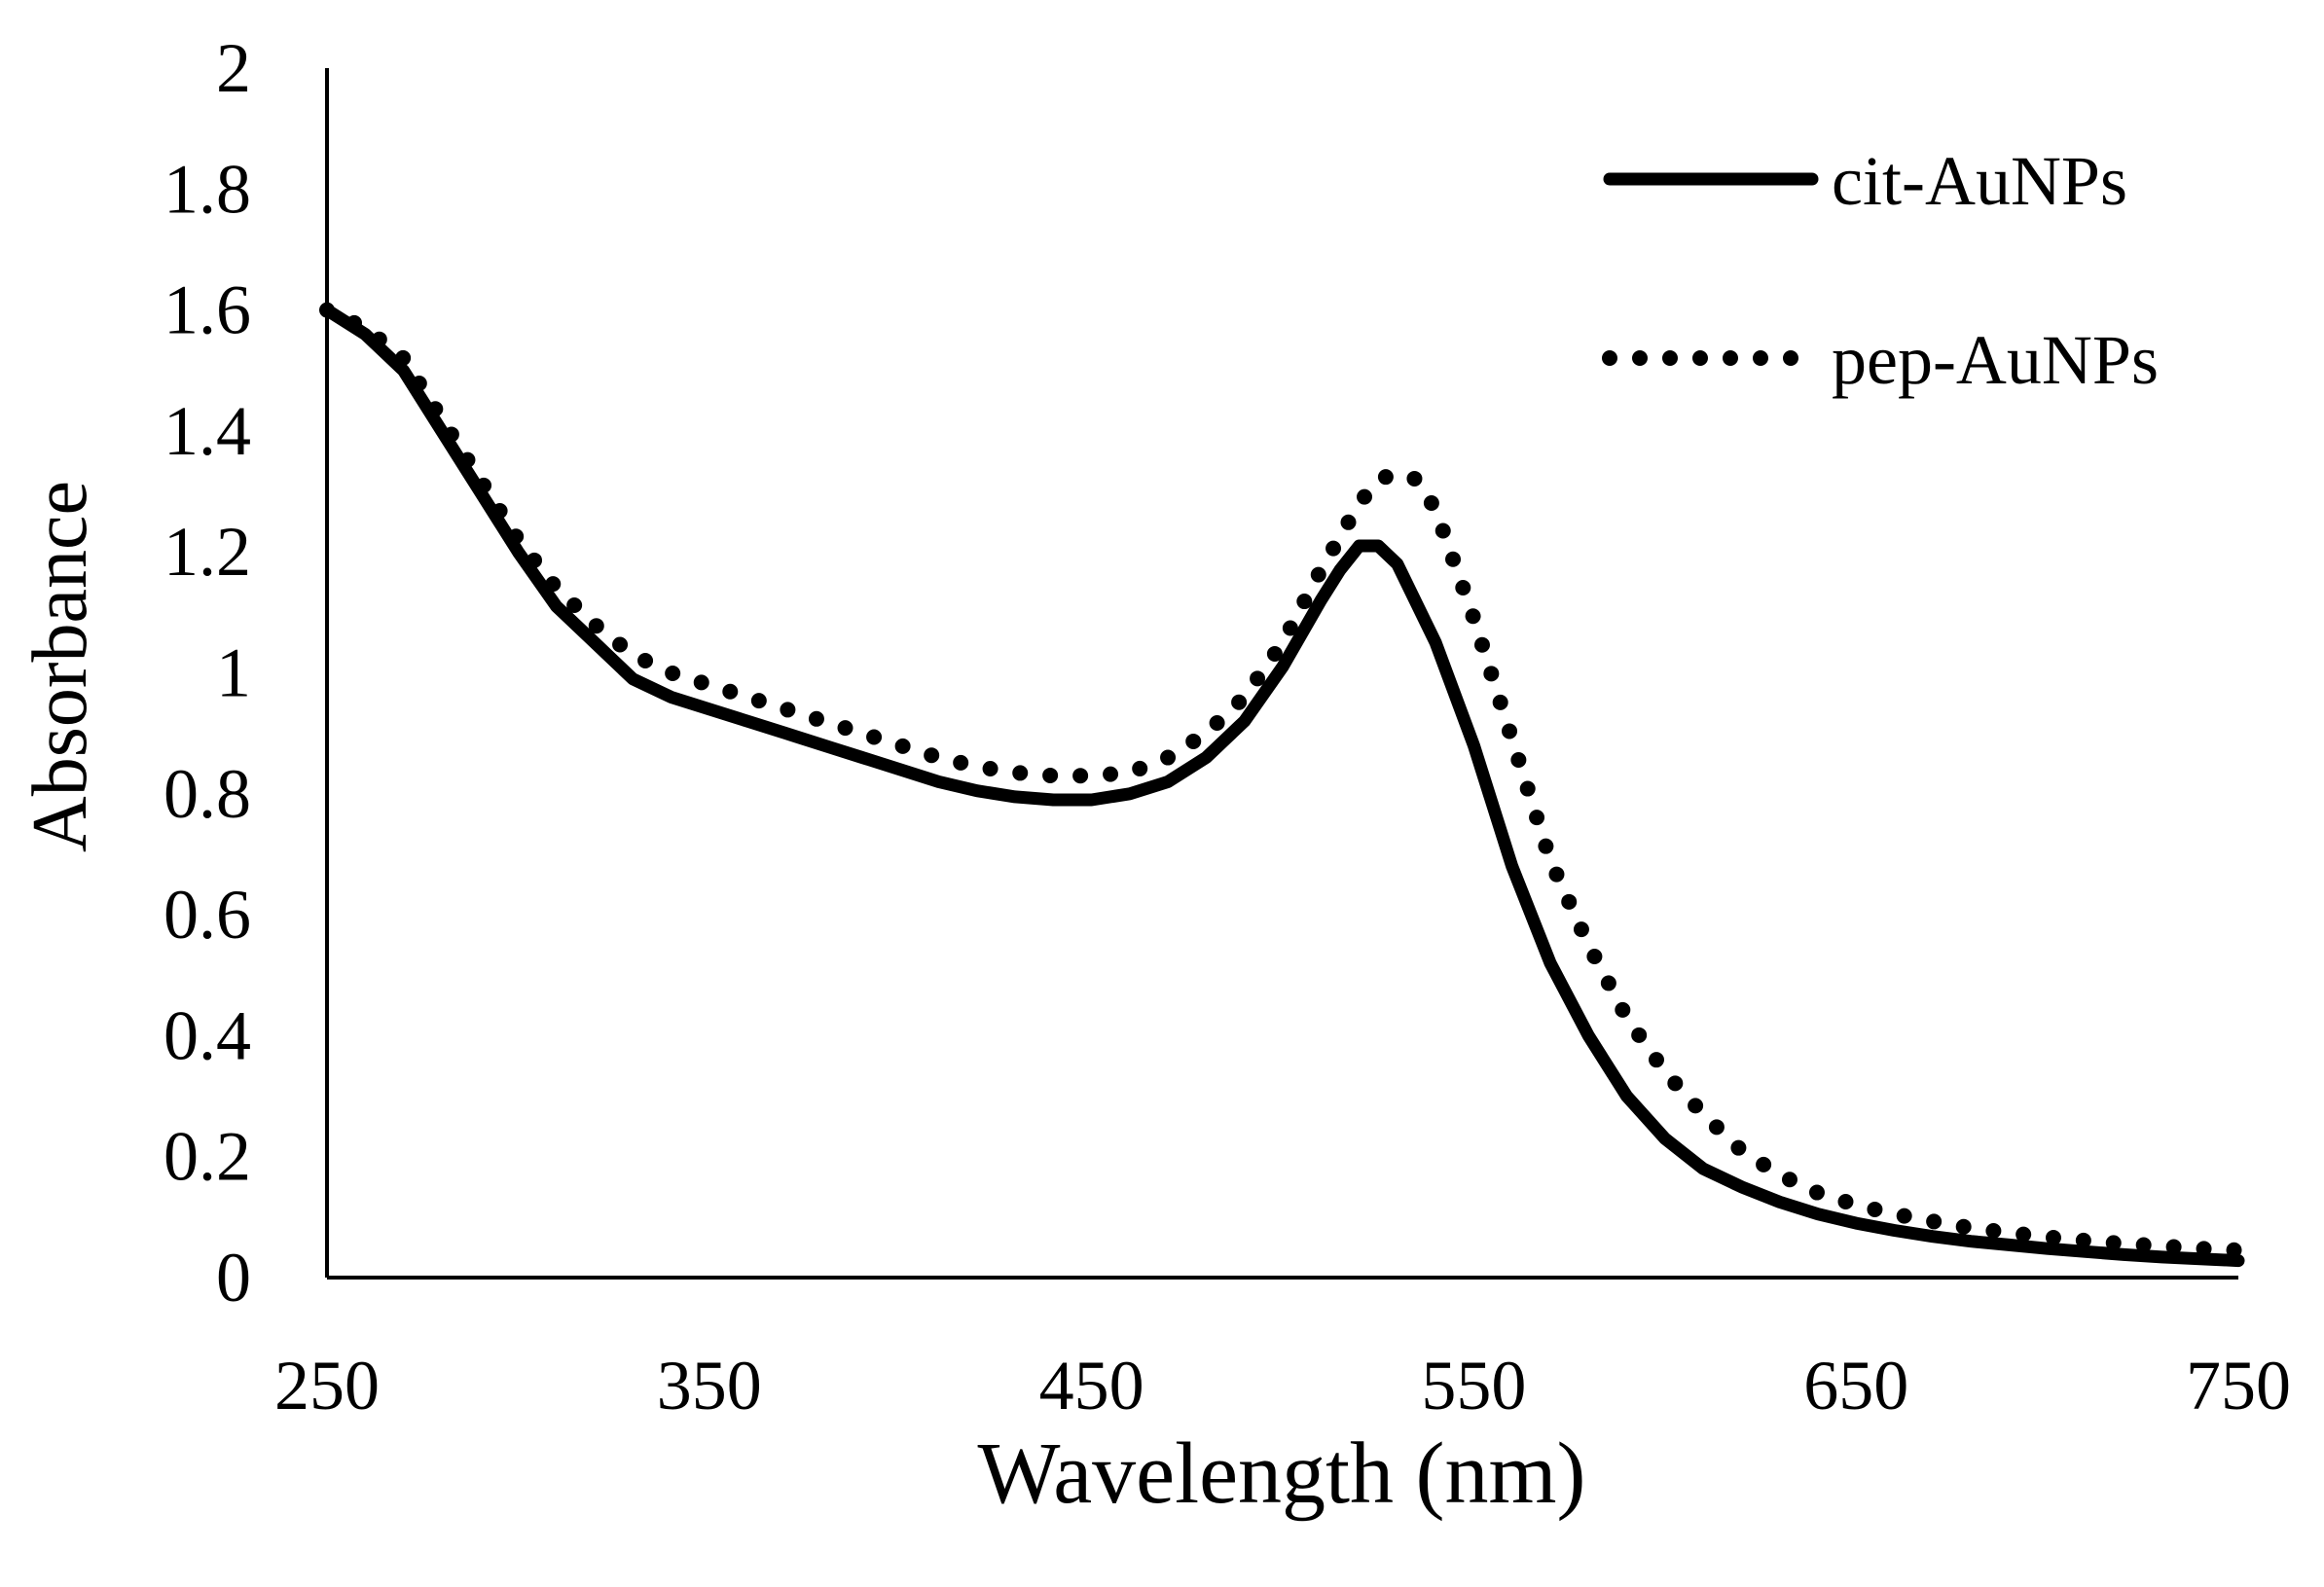  I want to click on y-tick-label: 1.6, so click(207, 310).